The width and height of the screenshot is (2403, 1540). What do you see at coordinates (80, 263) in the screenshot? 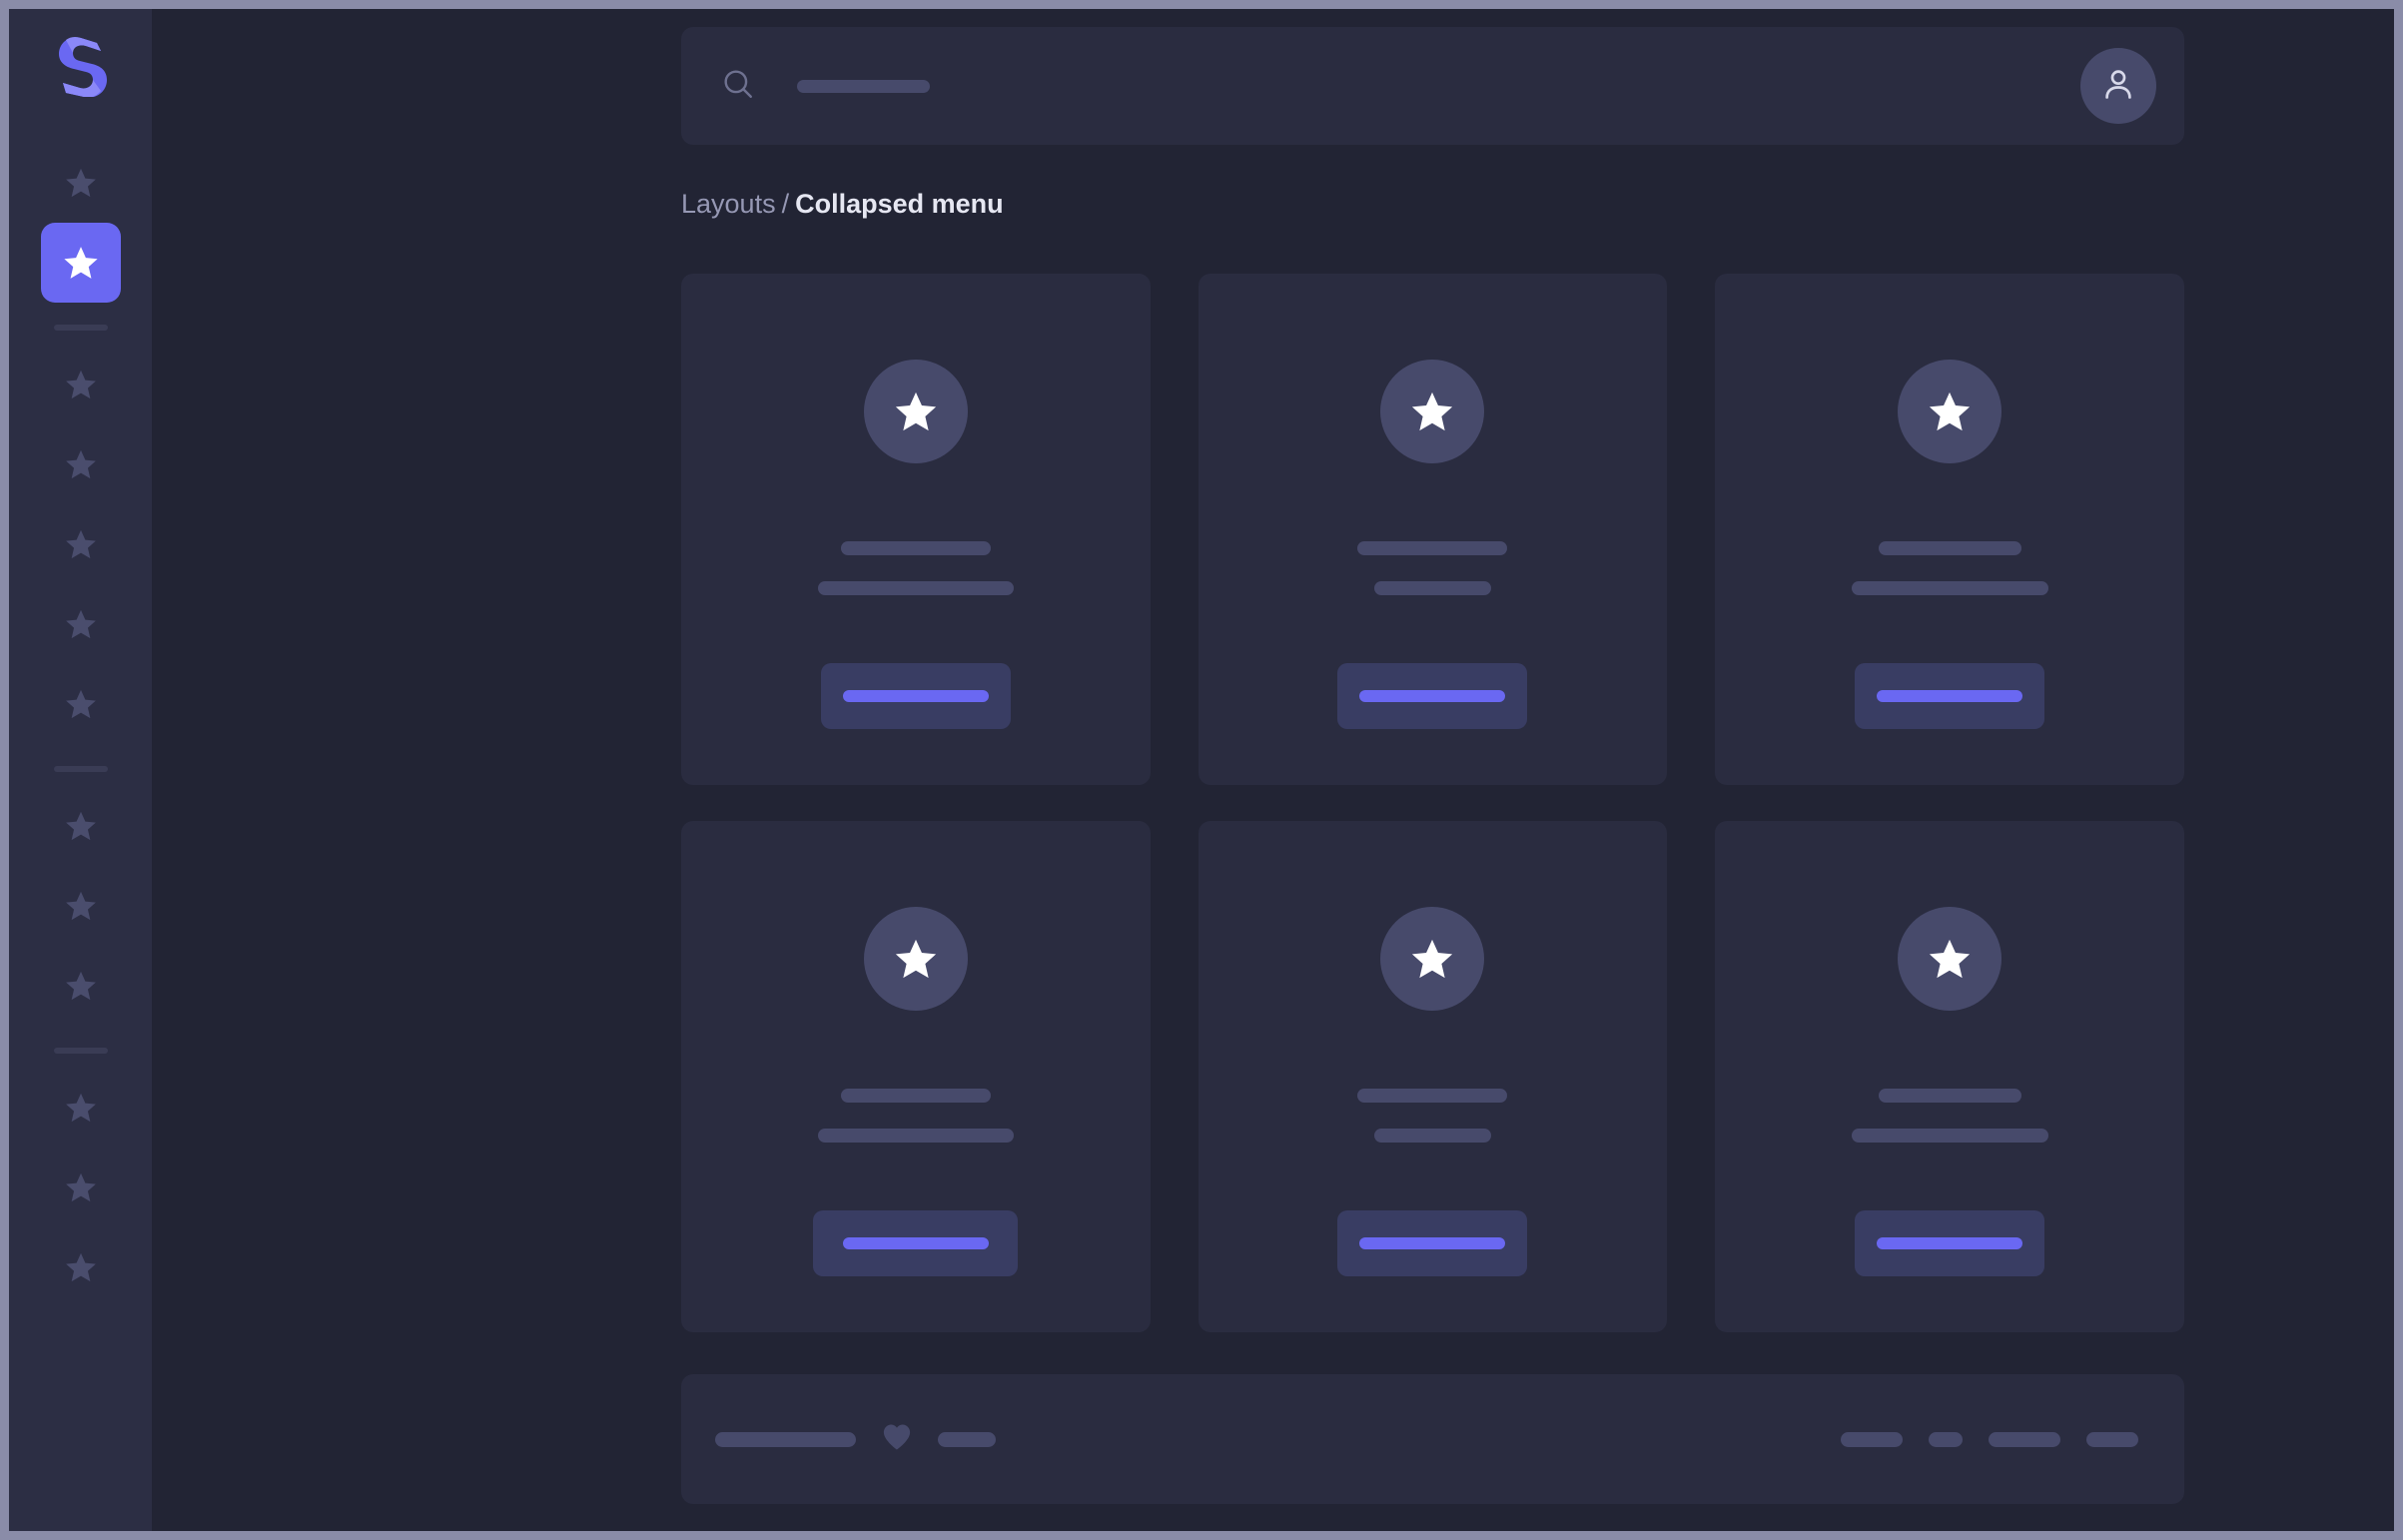
I see `sidebar-item-2-active` at bounding box center [80, 263].